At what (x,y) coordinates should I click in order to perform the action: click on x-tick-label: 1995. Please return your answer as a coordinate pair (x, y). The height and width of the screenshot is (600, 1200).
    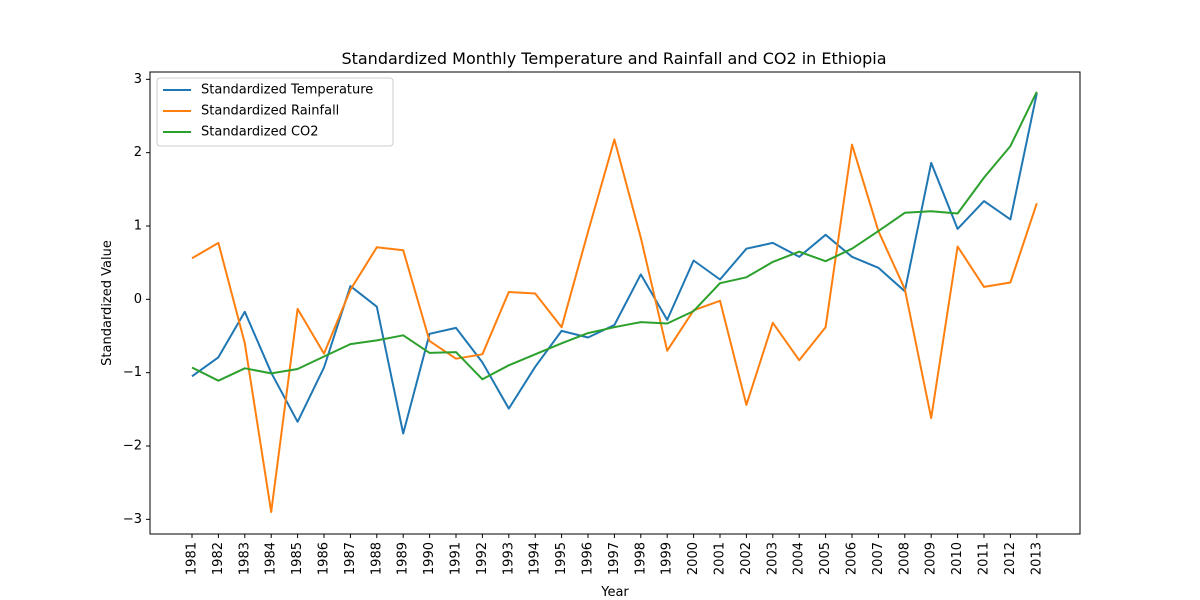
    Looking at the image, I should click on (561, 558).